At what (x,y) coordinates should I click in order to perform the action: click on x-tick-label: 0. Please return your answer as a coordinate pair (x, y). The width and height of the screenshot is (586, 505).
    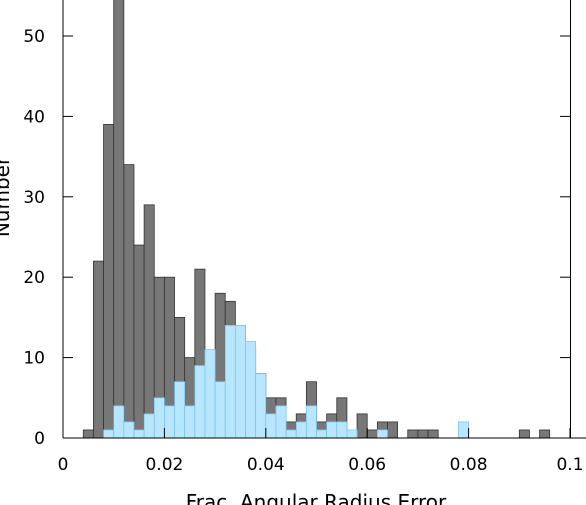
    Looking at the image, I should click on (63, 465).